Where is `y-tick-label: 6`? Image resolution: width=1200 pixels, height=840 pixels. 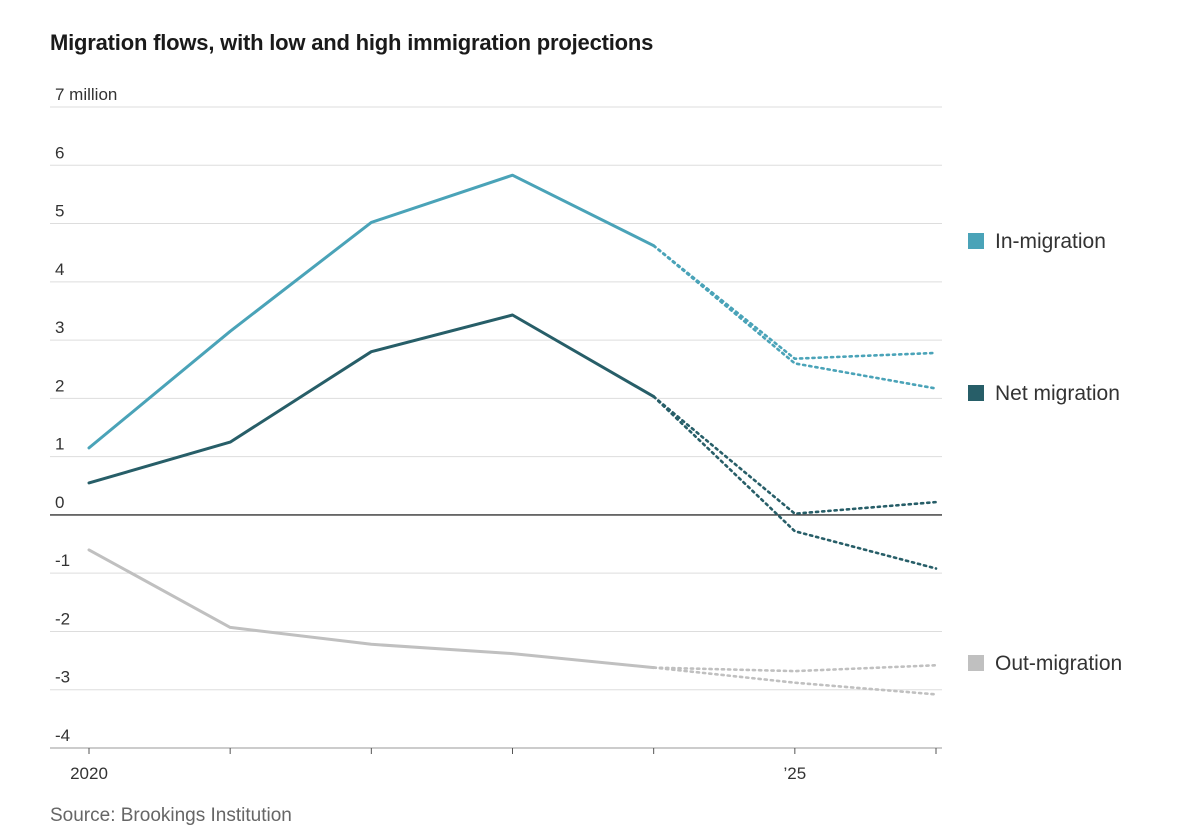 y-tick-label: 6 is located at coordinates (59, 152).